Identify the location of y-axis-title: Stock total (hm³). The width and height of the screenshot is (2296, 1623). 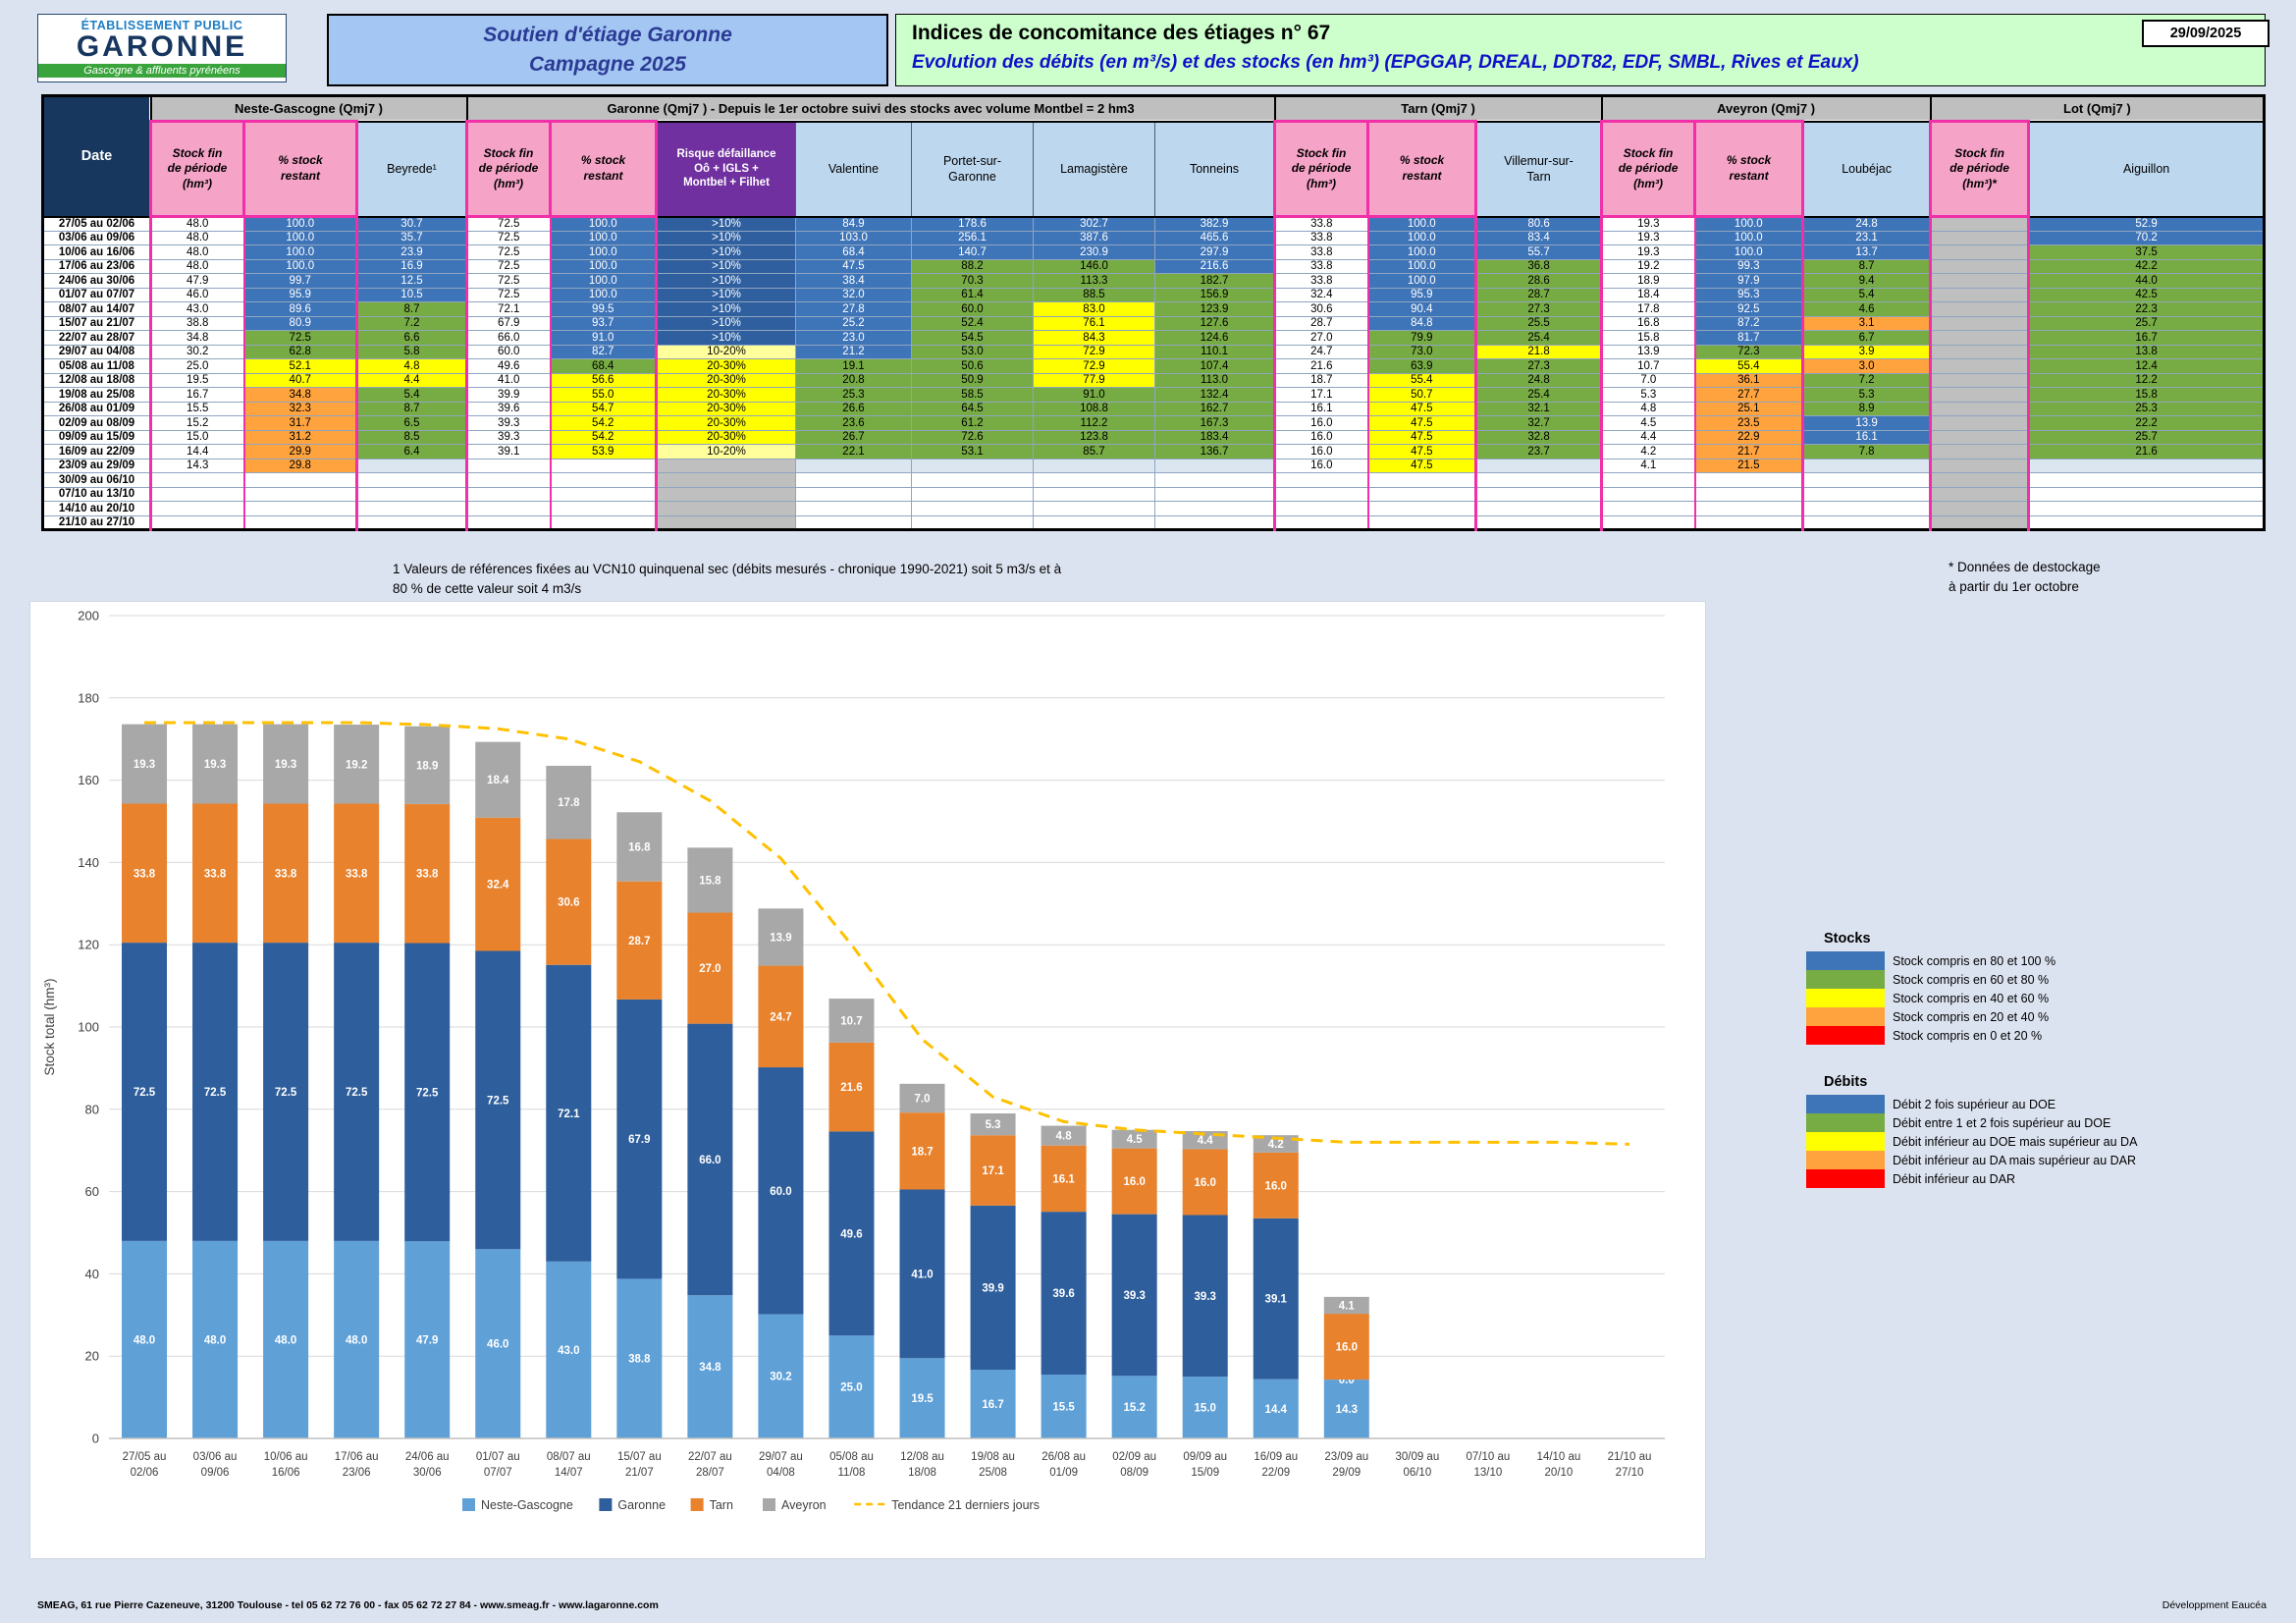
(49, 1026).